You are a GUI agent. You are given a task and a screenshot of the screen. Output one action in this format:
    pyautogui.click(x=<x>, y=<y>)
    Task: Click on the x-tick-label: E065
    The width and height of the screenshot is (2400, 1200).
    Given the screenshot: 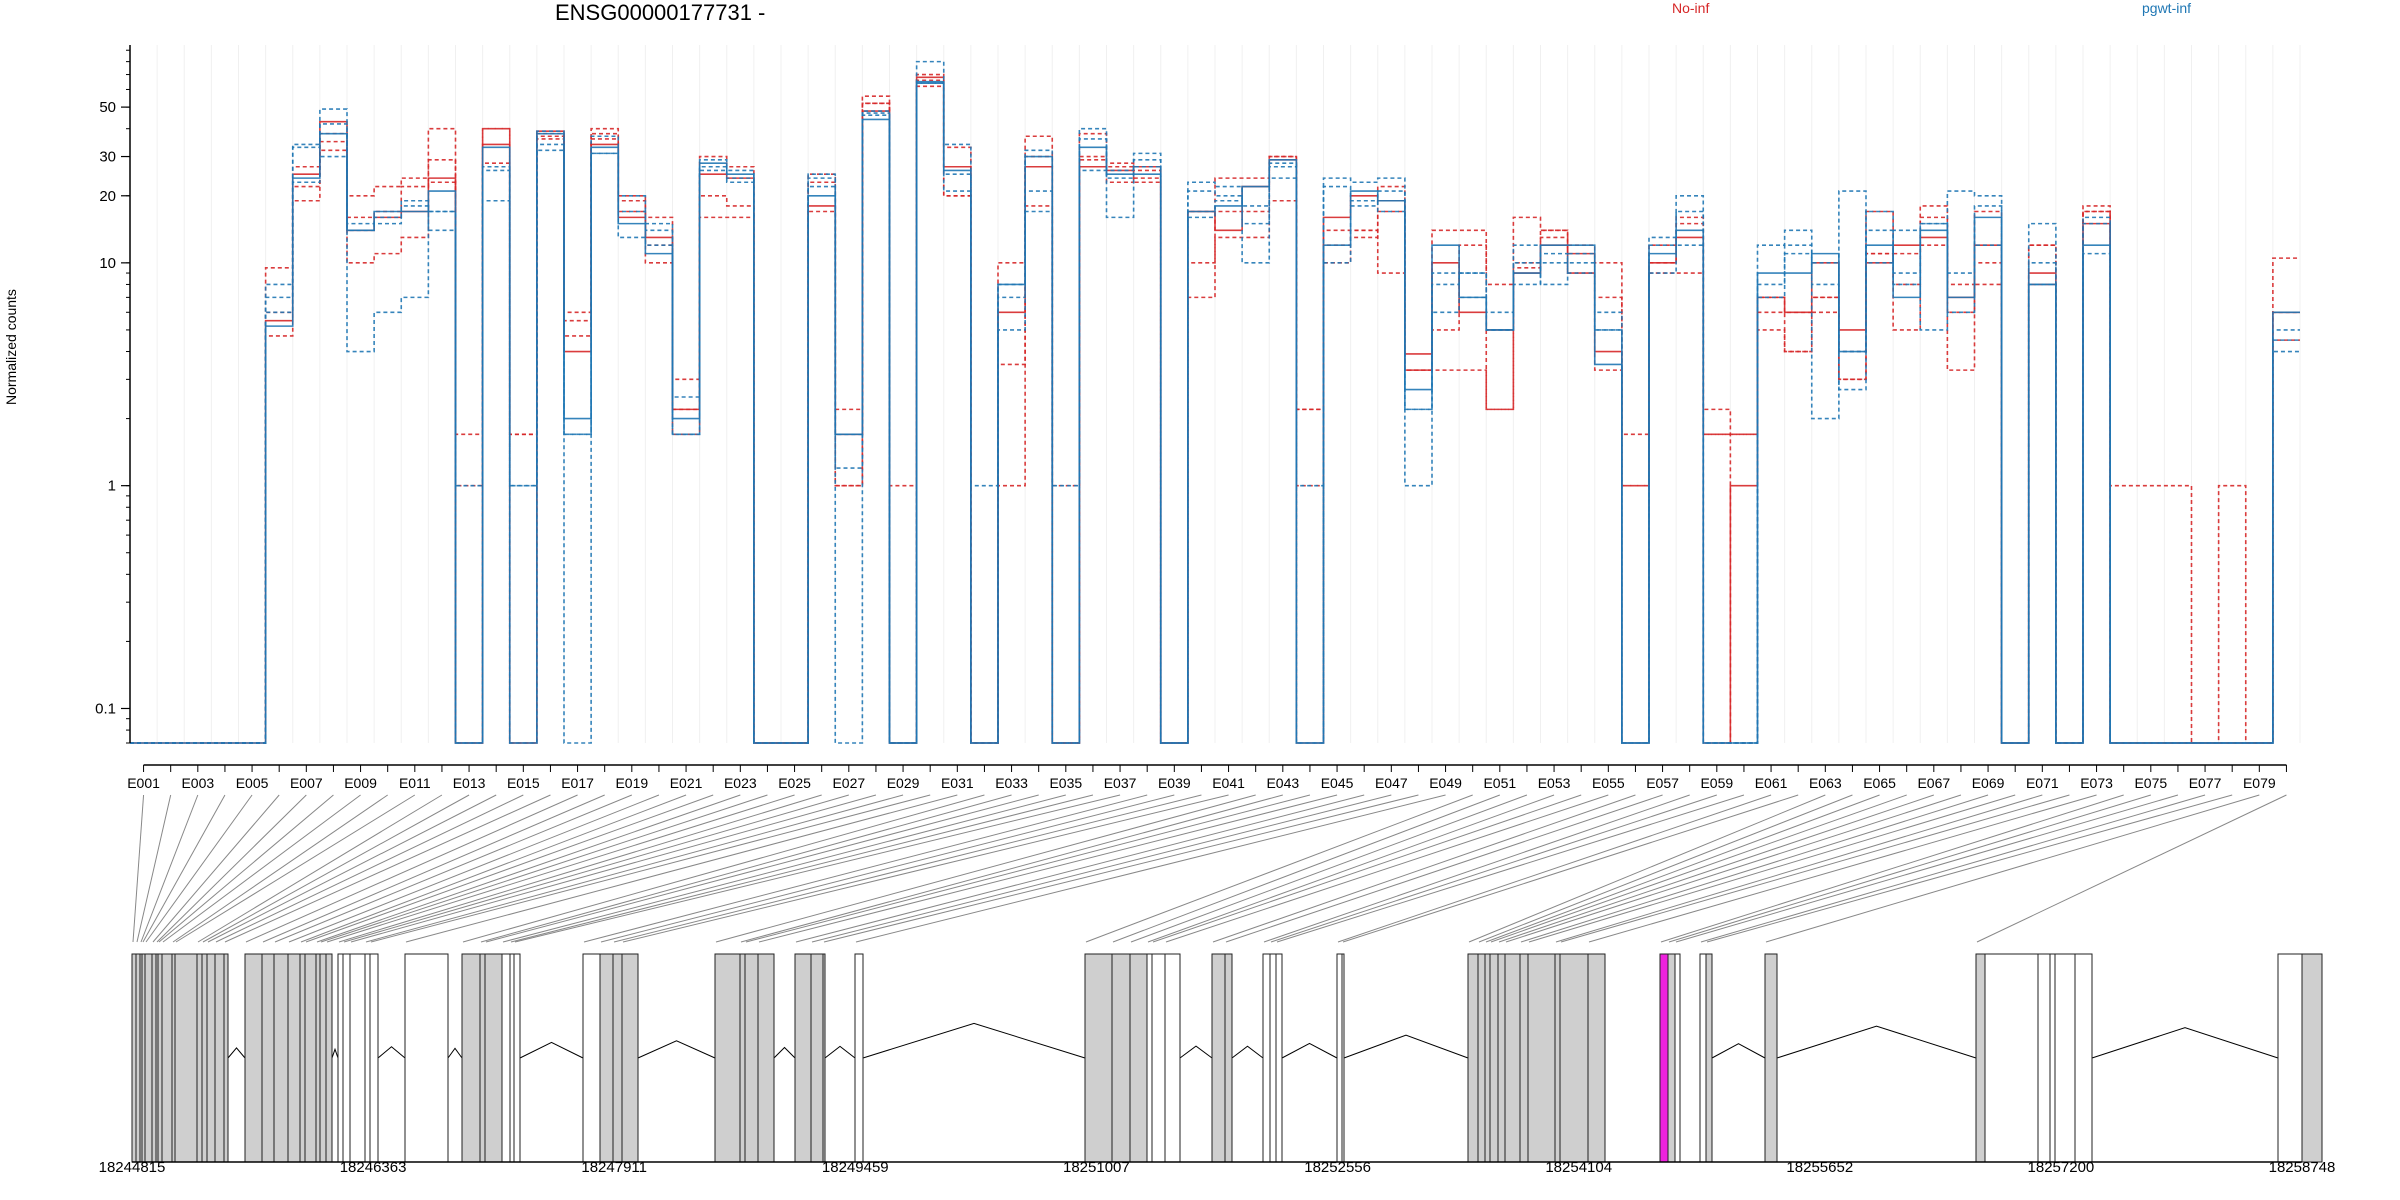 What is the action you would take?
    pyautogui.click(x=1879, y=783)
    